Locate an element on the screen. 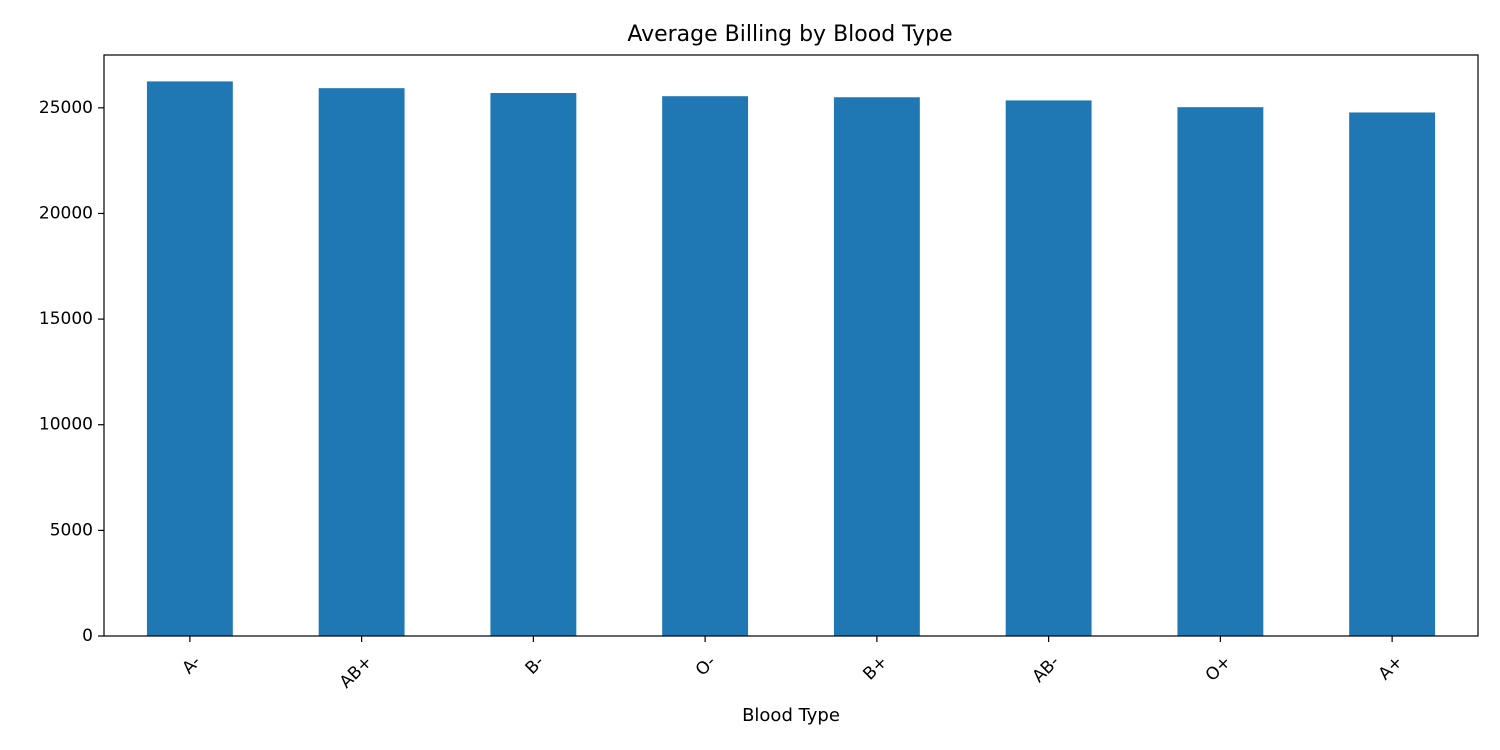  y-tick-label: 20000 is located at coordinates (66, 213).